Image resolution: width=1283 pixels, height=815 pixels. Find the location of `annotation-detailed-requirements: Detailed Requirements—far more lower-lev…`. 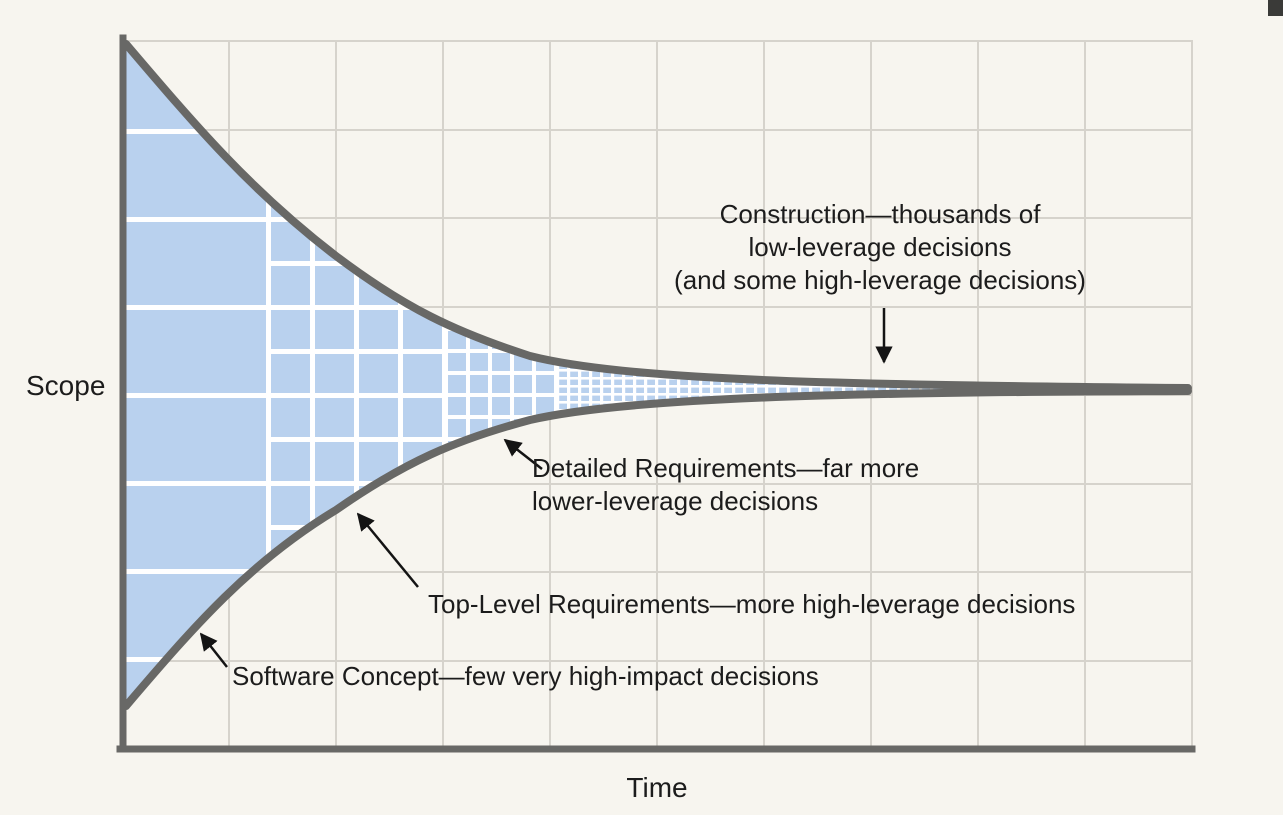

annotation-detailed-requirements: Detailed Requirements—far more lower-lev… is located at coordinates (726, 484).